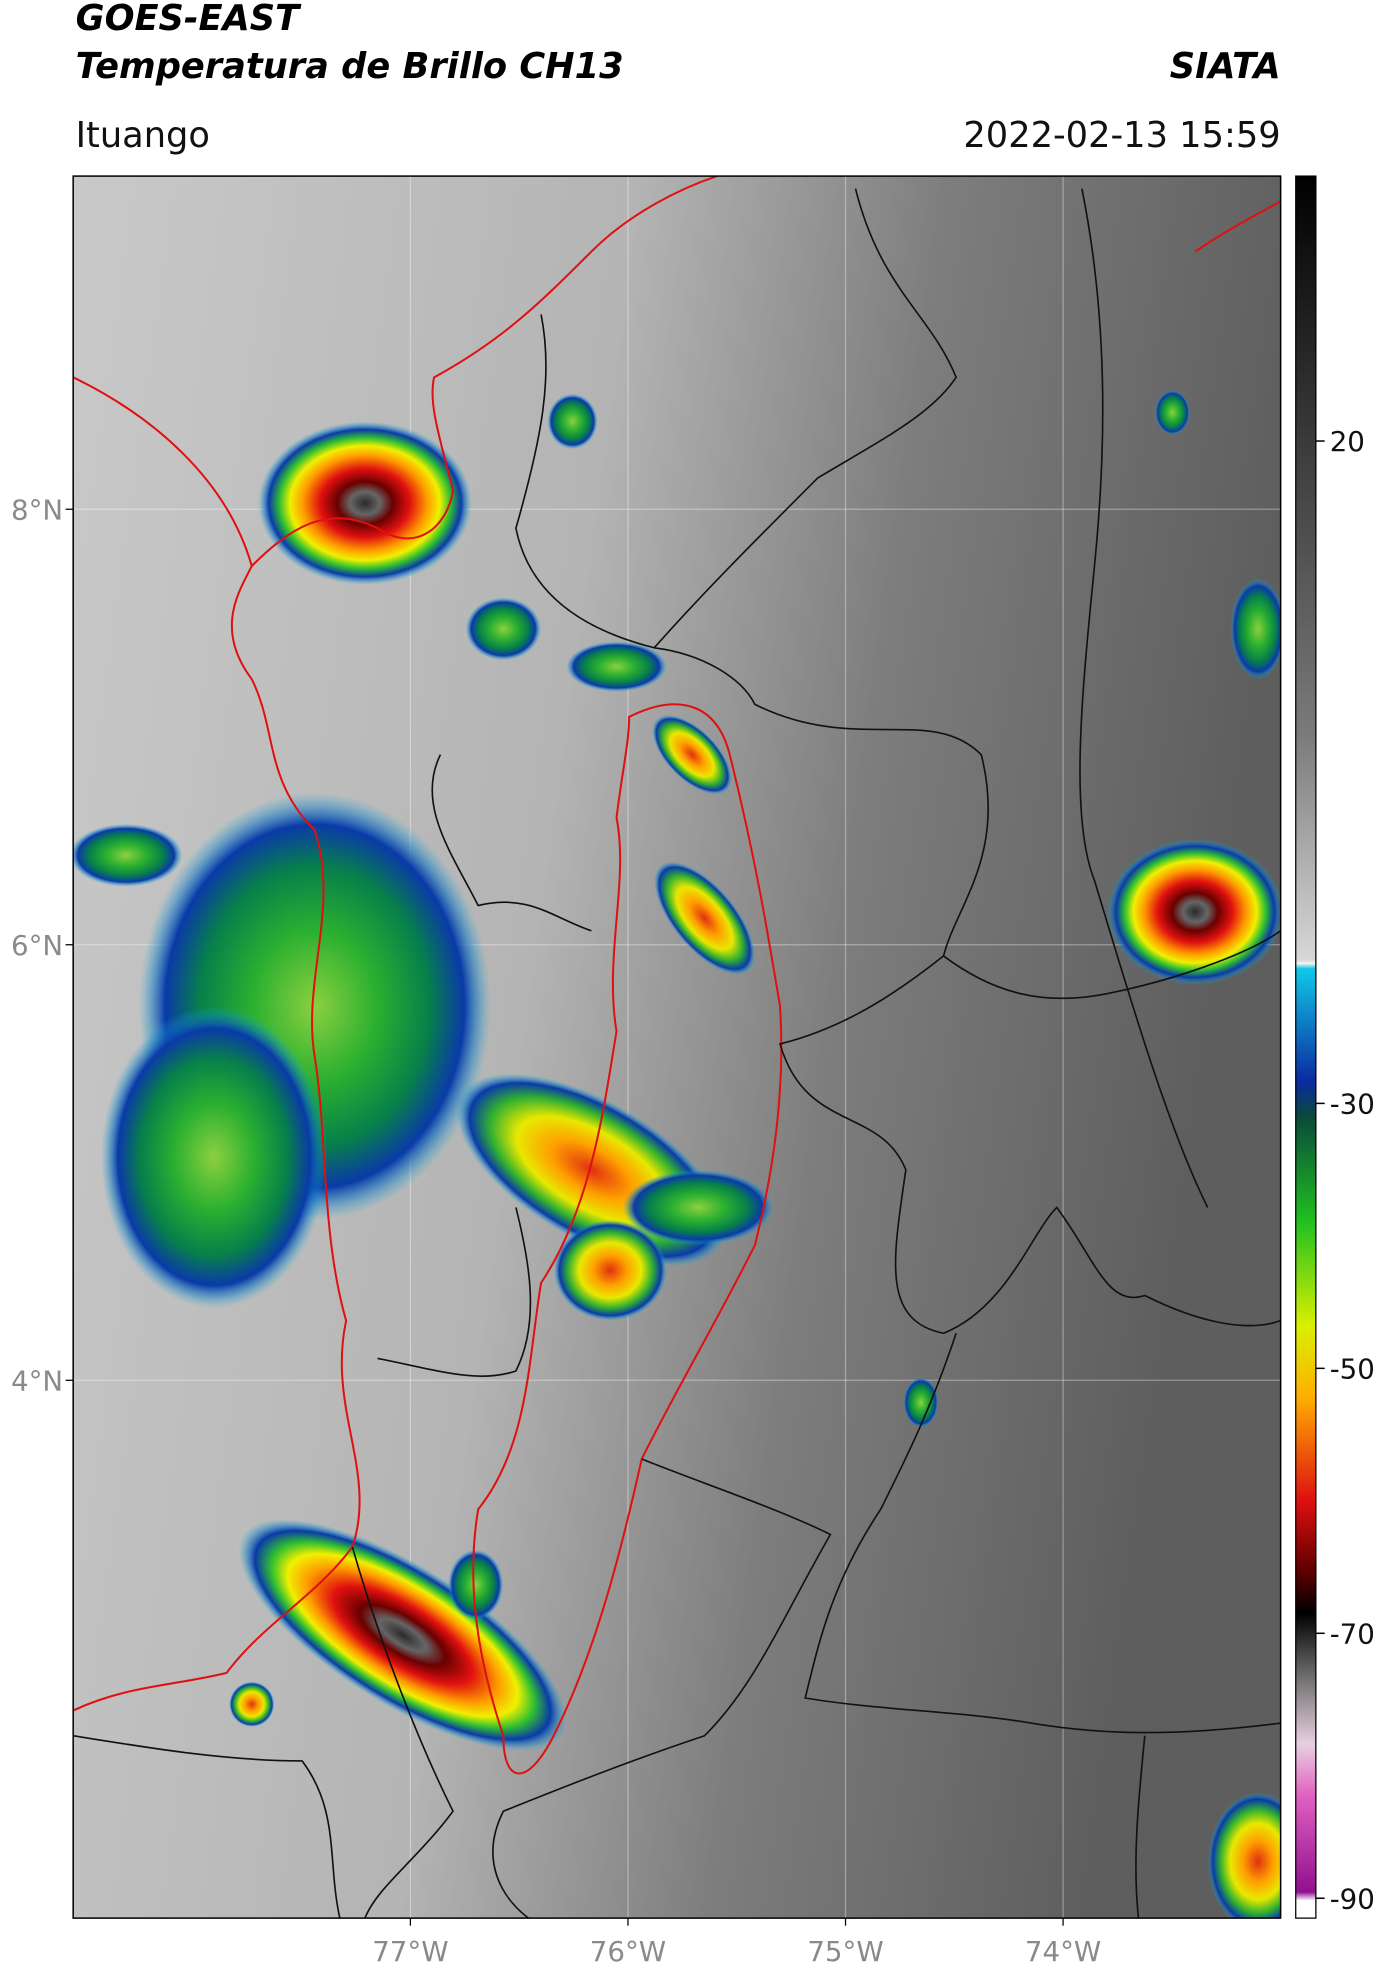 The width and height of the screenshot is (1384, 1981). What do you see at coordinates (143, 135) in the screenshot?
I see `location: Ituango` at bounding box center [143, 135].